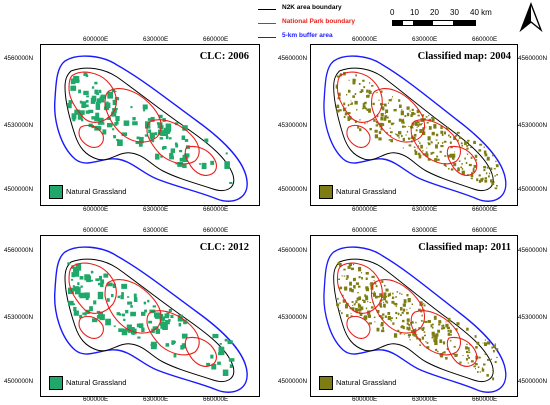 This screenshot has width=550, height=405. What do you see at coordinates (216, 39) in the screenshot?
I see `x-tick-label: 660000E` at bounding box center [216, 39].